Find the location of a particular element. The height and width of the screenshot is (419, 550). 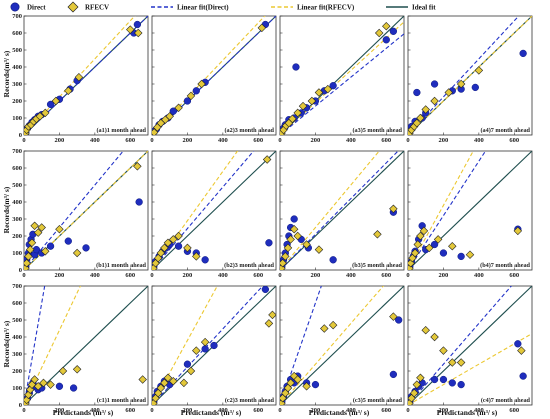

xlabel-col-2: Predictands (m³/ s) is located at coordinates (211, 412).